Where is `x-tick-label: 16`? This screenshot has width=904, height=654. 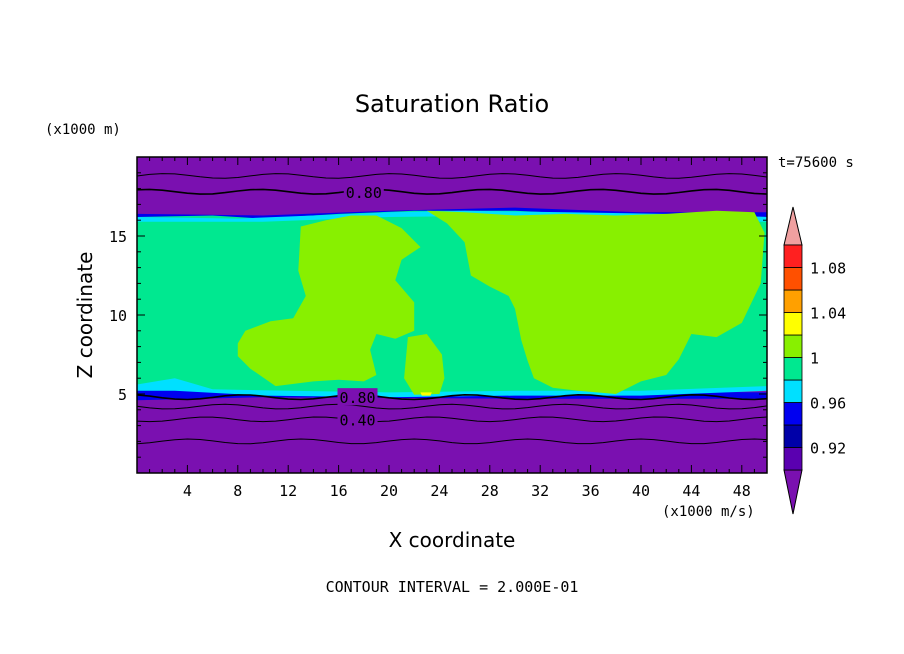 x-tick-label: 16 is located at coordinates (339, 491).